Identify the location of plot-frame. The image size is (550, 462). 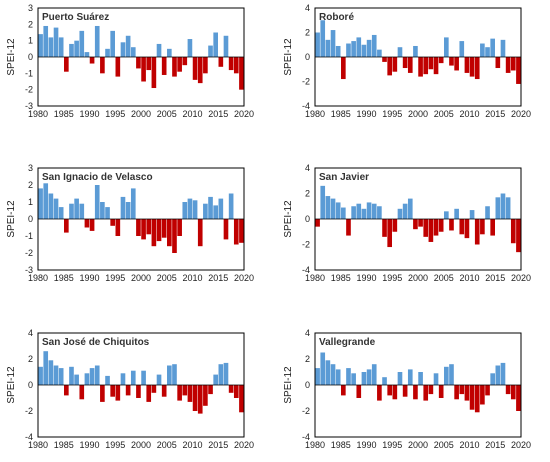
(418, 57).